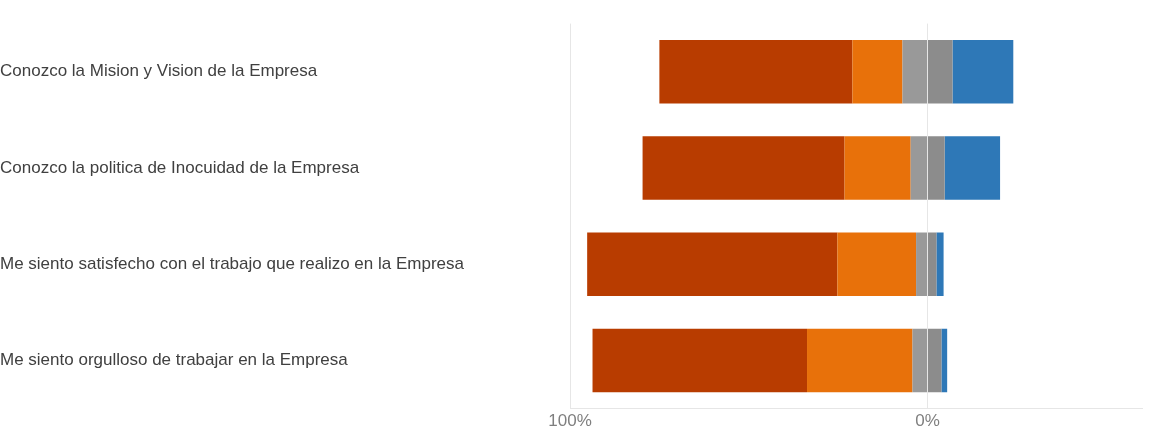 The width and height of the screenshot is (1152, 439). Describe the element at coordinates (232, 263) in the screenshot. I see `y-tick-label: Me siento satisfecho con el trabajo que realizo en la Empresa` at that location.